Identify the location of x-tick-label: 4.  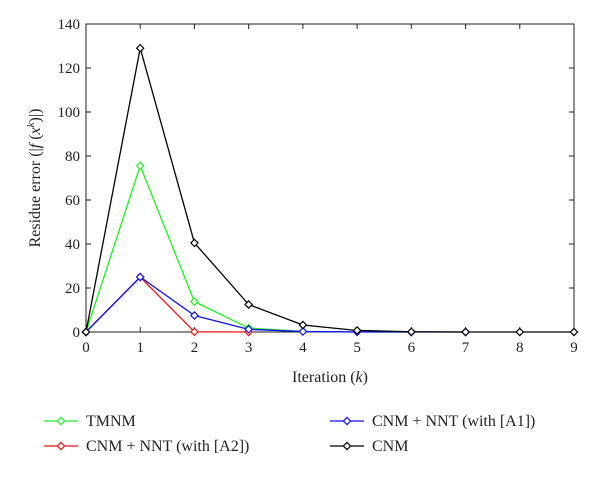
(303, 348).